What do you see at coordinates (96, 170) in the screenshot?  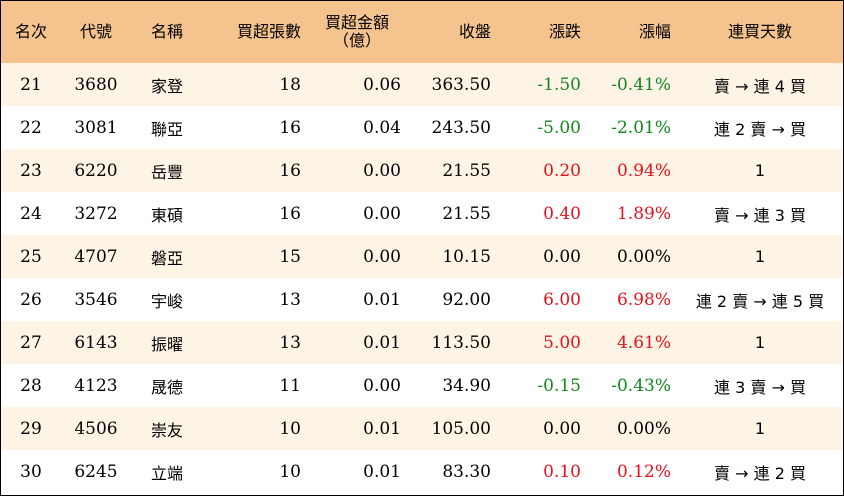 I see `code-cell: 6220` at bounding box center [96, 170].